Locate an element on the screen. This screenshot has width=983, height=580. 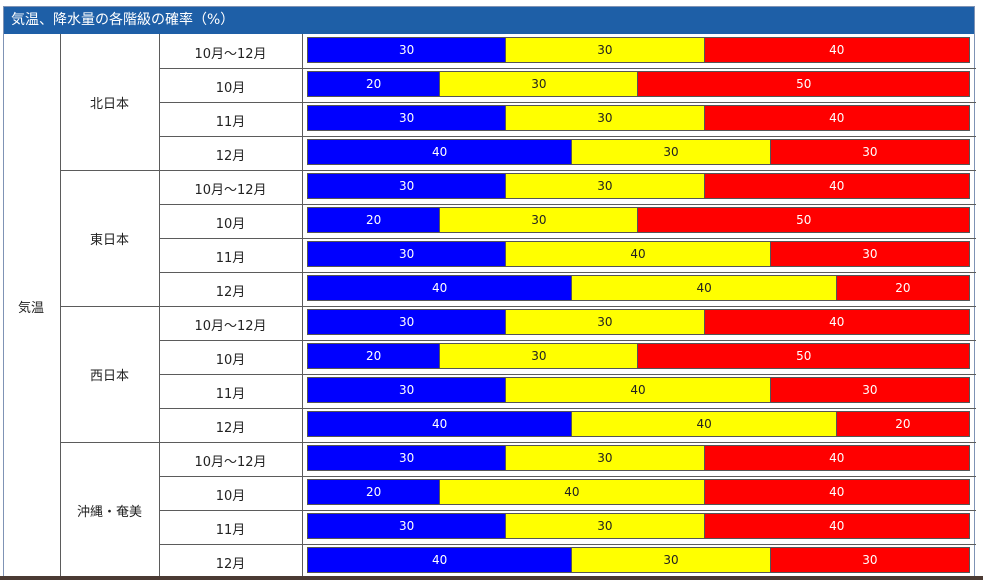
element-label: 気温 is located at coordinates (31, 308).